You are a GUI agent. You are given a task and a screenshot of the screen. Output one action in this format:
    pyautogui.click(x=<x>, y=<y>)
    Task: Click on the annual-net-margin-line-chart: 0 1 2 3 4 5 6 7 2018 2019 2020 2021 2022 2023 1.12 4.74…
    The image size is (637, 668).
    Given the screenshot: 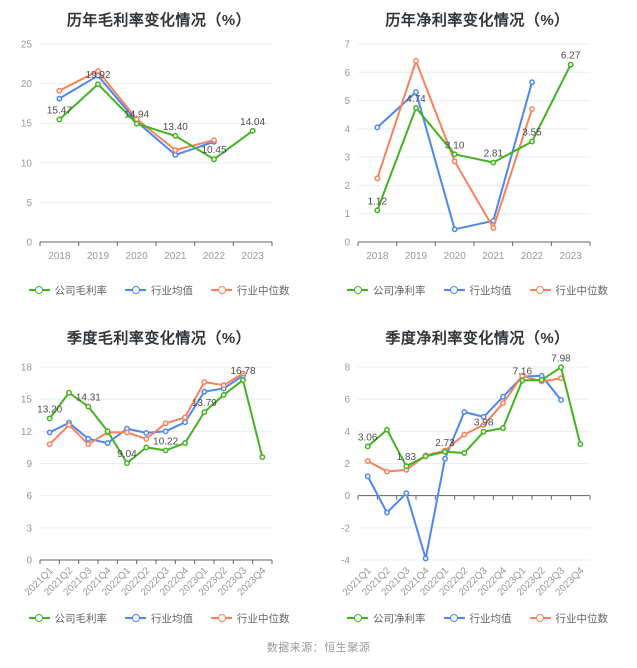 What is the action you would take?
    pyautogui.click(x=467, y=151)
    